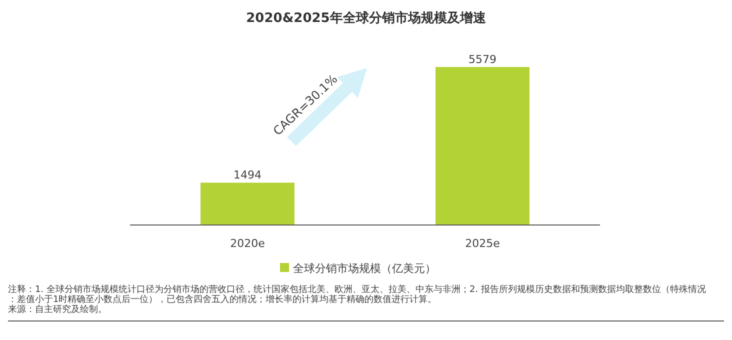 The image size is (732, 340). Describe the element at coordinates (357, 294) in the screenshot. I see `text: 注释：1. 全球分销市场规模统计口径为分销市场的营收口径，统计国家包括北美、欧洲、亚太、拉美、中东与非洲；2. 报告所列规模历史数据和预测数据均取整数位（特殊情况：差值小于1时精确至小数点后一位），已包含四舍五入的情况；增长率的计算均基于精确的数值进行计算。` at that location.